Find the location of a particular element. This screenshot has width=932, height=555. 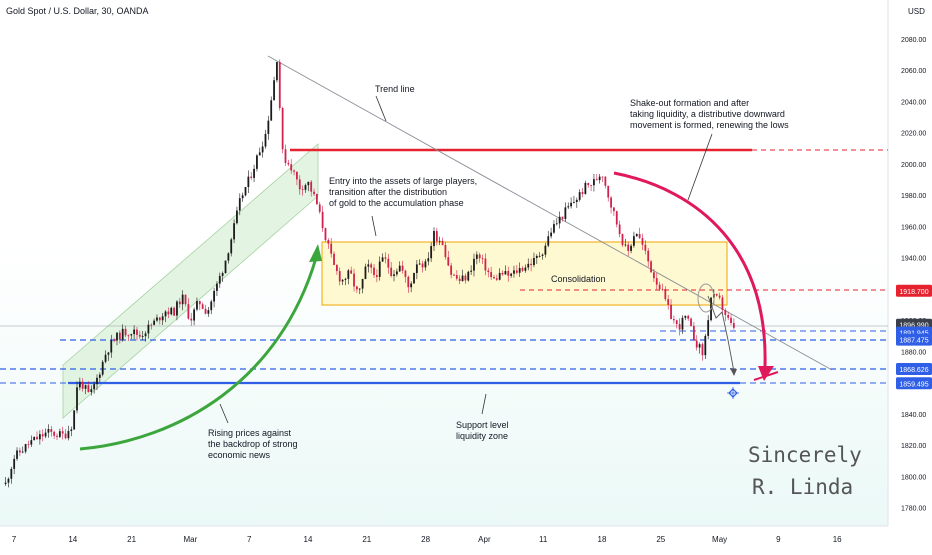

x-tick-label: 11 is located at coordinates (543, 539).